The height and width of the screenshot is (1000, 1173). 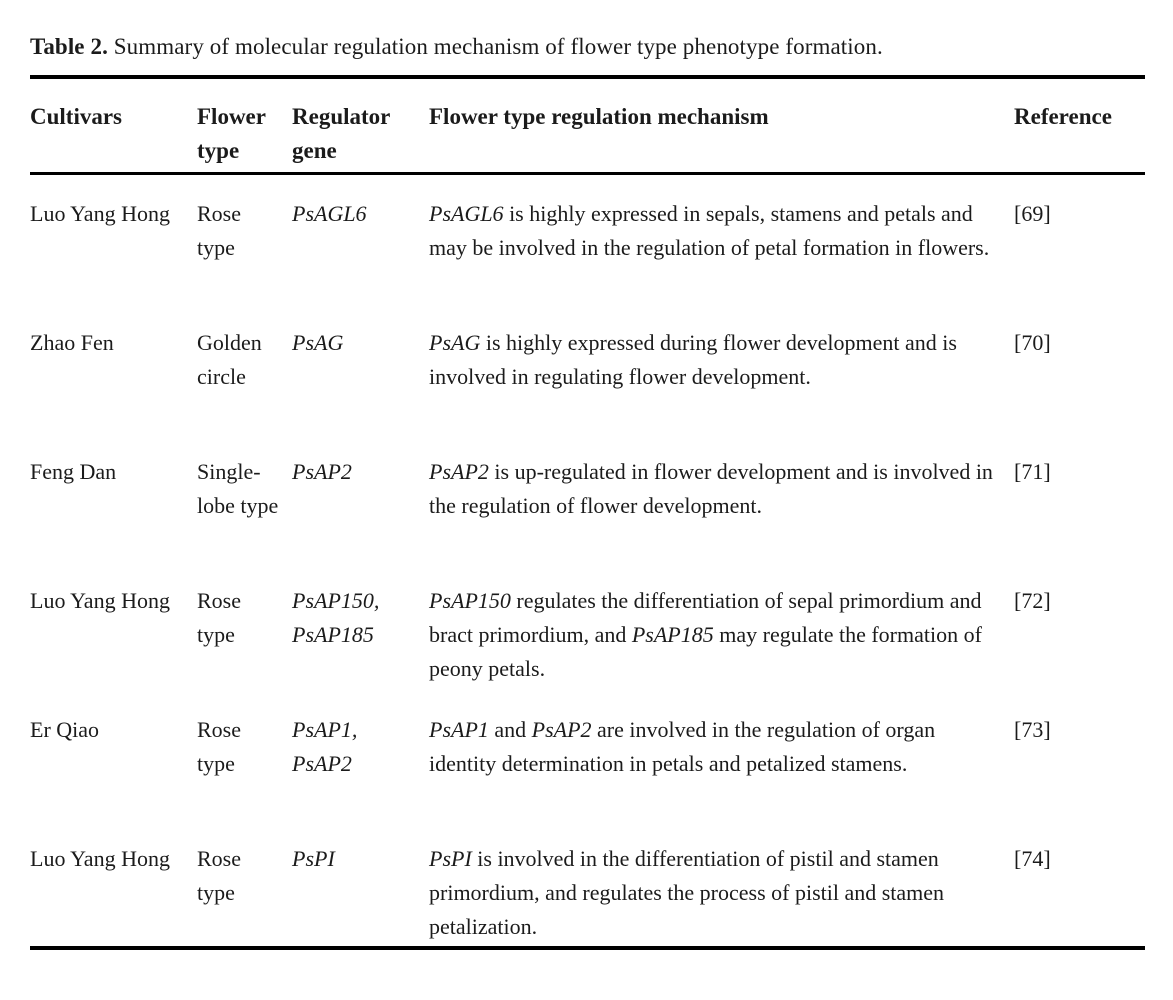 What do you see at coordinates (318, 342) in the screenshot?
I see `cell-regulator-gene: PsAG` at bounding box center [318, 342].